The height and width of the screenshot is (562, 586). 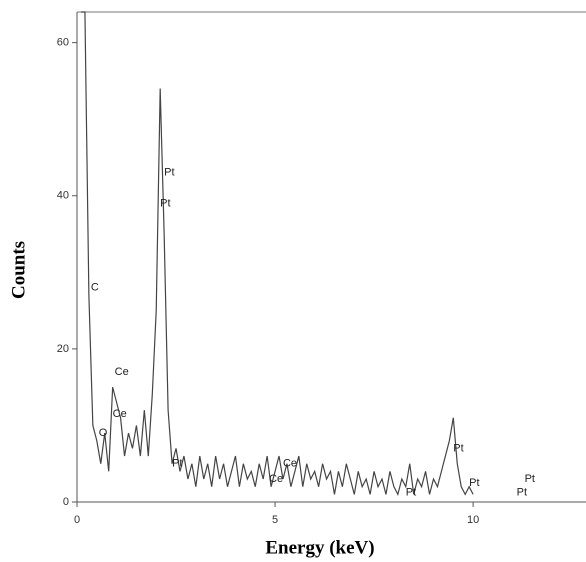 I want to click on peak-label: C, so click(x=95, y=288).